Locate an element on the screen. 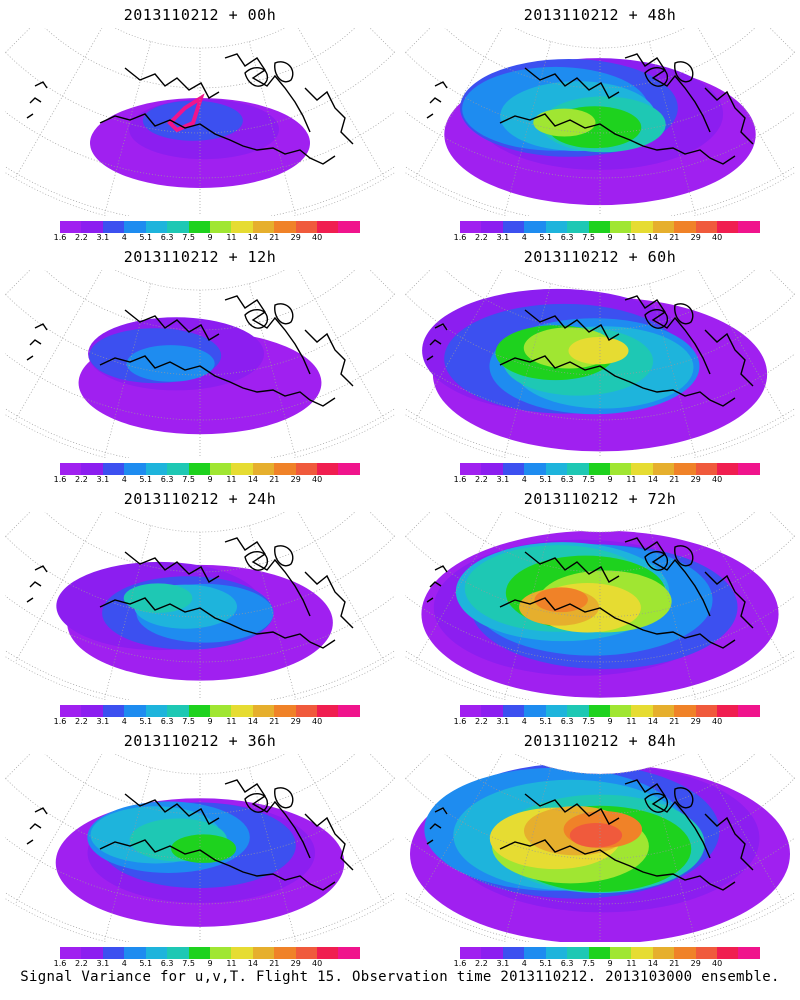  colorbar-tick-label: 11 is located at coordinates (231, 479).